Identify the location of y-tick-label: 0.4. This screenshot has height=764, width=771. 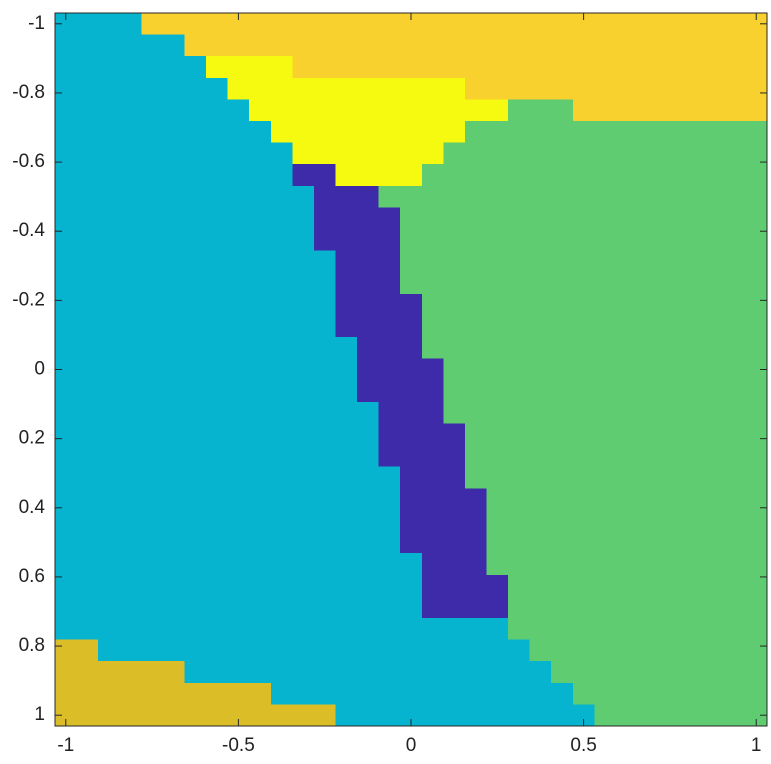
(32, 507).